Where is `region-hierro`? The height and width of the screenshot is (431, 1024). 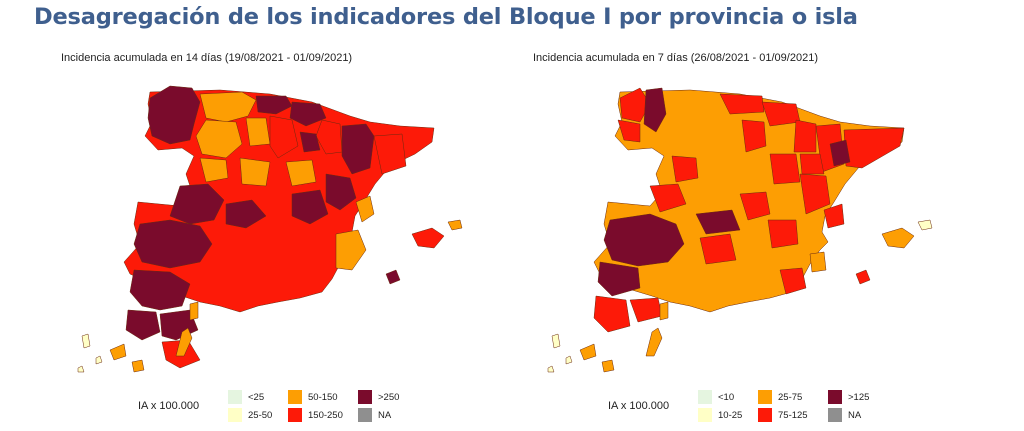 region-hierro is located at coordinates (551, 369).